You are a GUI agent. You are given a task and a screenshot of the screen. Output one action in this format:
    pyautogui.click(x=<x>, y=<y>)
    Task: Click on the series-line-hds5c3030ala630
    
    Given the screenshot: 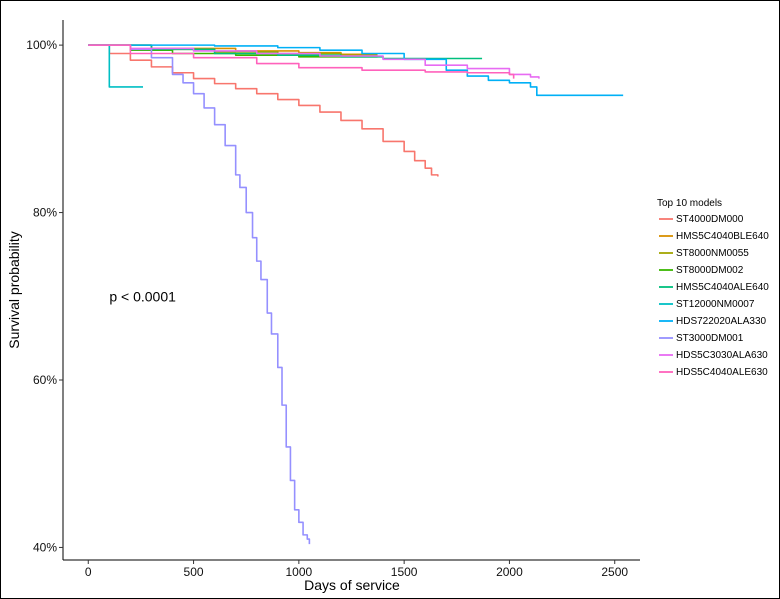 What is the action you would take?
    pyautogui.click(x=314, y=61)
    